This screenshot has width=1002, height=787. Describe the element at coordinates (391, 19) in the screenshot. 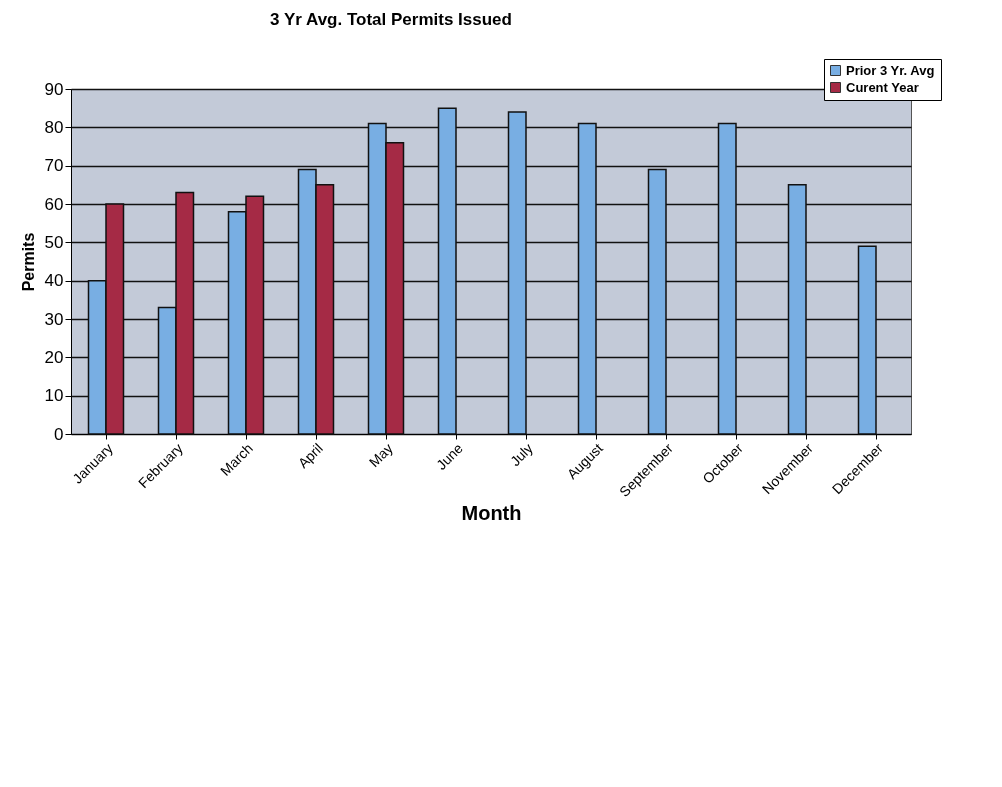

I see `chart-title: 3 Yr Avg. Total Permits Issued` at that location.